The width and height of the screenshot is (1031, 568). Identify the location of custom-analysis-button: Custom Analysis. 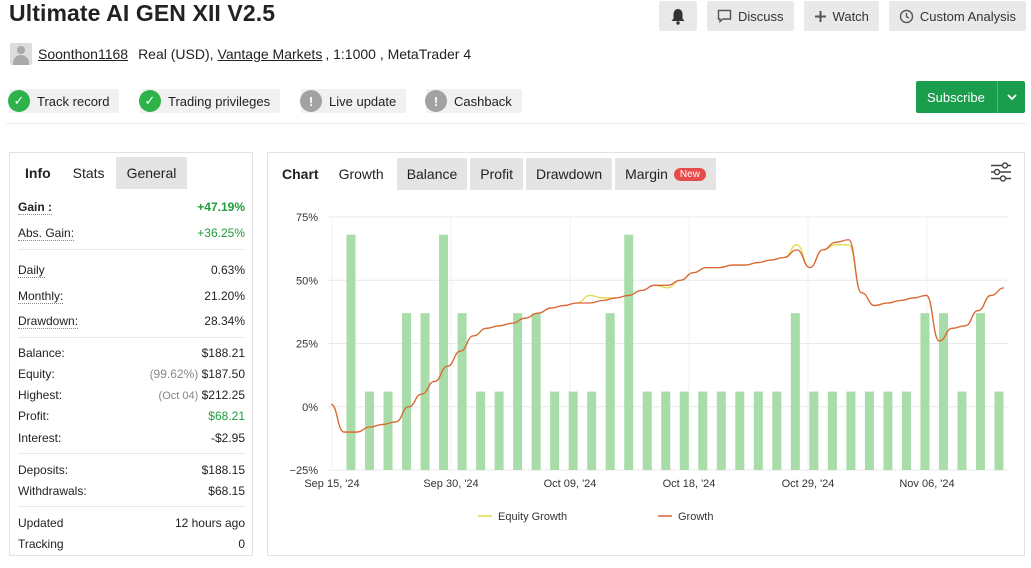
(957, 16).